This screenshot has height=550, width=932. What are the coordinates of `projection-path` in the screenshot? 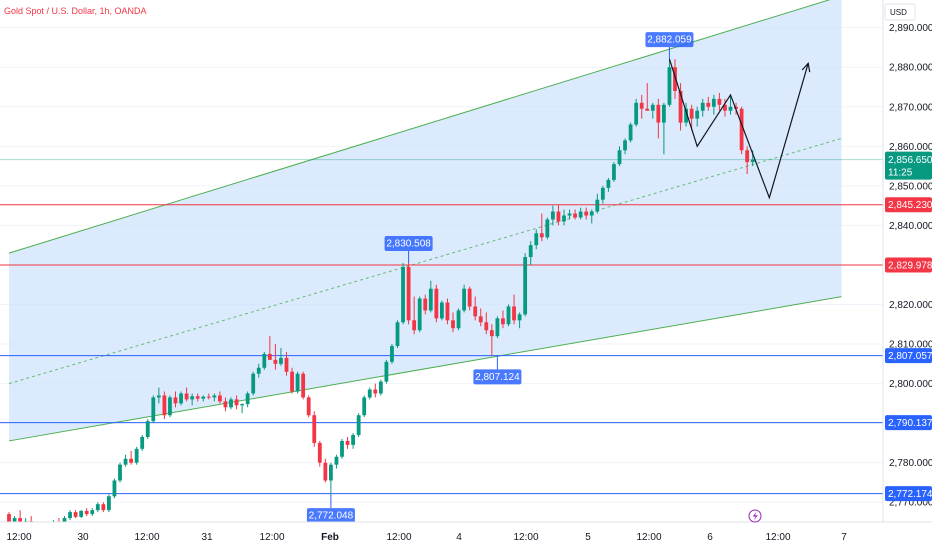 It's located at (738, 129).